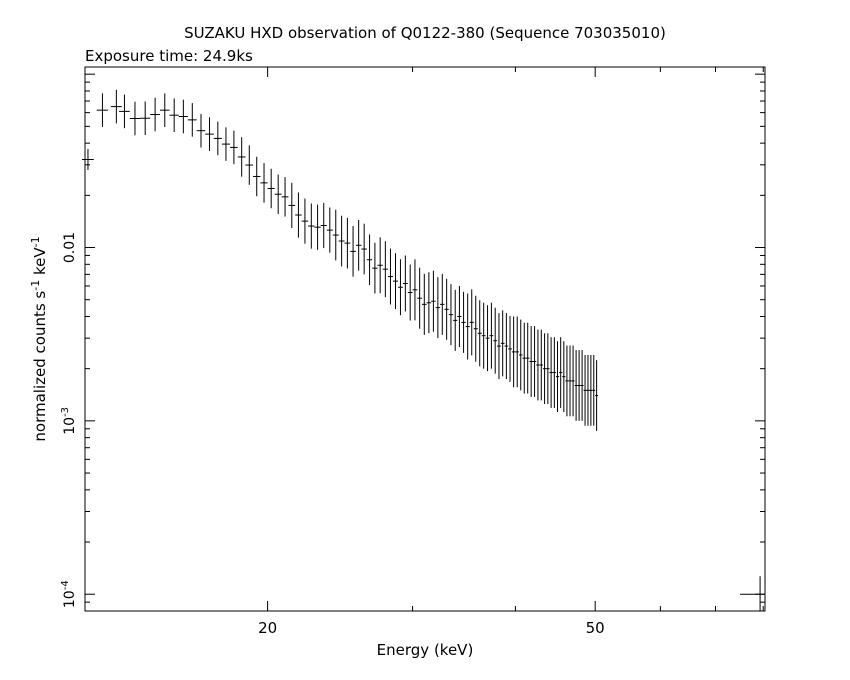 This screenshot has width=850, height=680. I want to click on y-tick-label: 10-3, so click(69, 421).